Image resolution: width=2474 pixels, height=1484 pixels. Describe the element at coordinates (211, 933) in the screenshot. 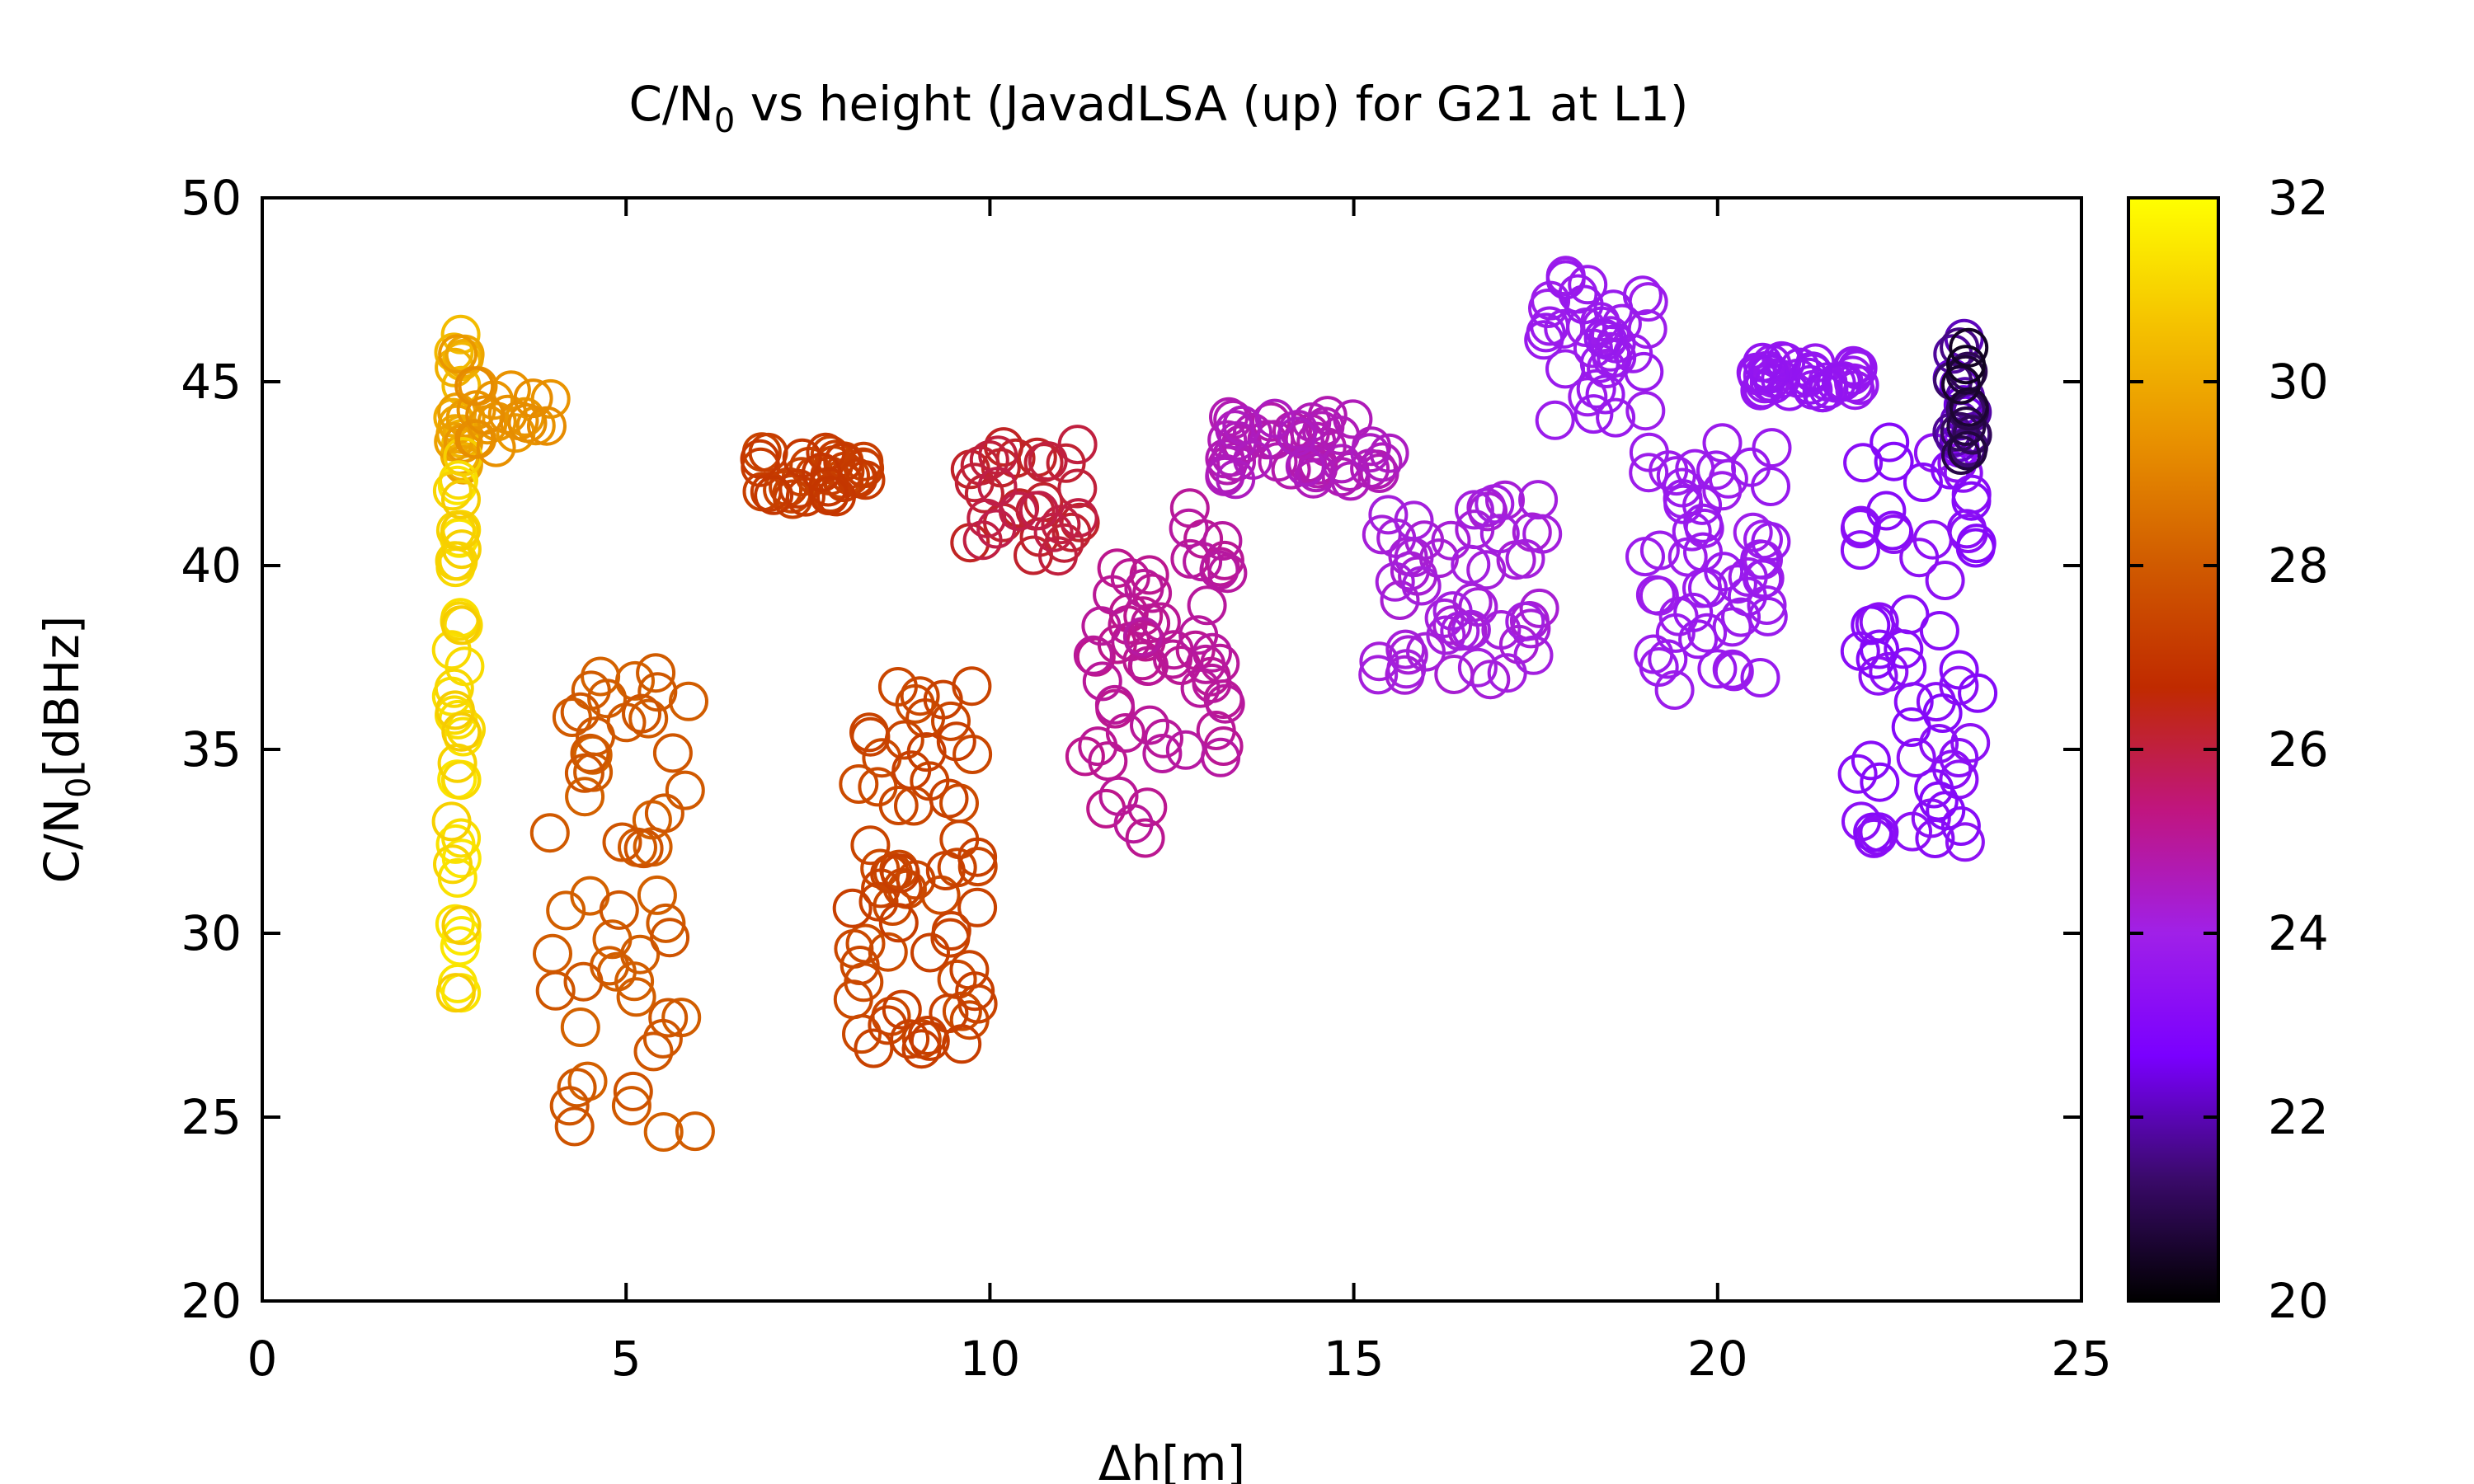

I see `y-tick-label: 30` at that location.